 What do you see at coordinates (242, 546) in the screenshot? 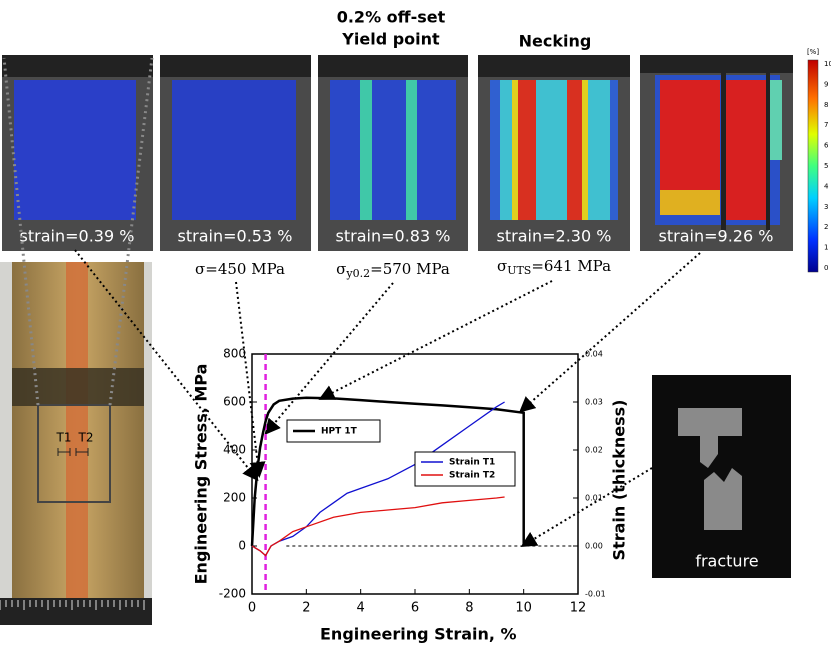
I see `y-tick-label: 0` at bounding box center [242, 546].